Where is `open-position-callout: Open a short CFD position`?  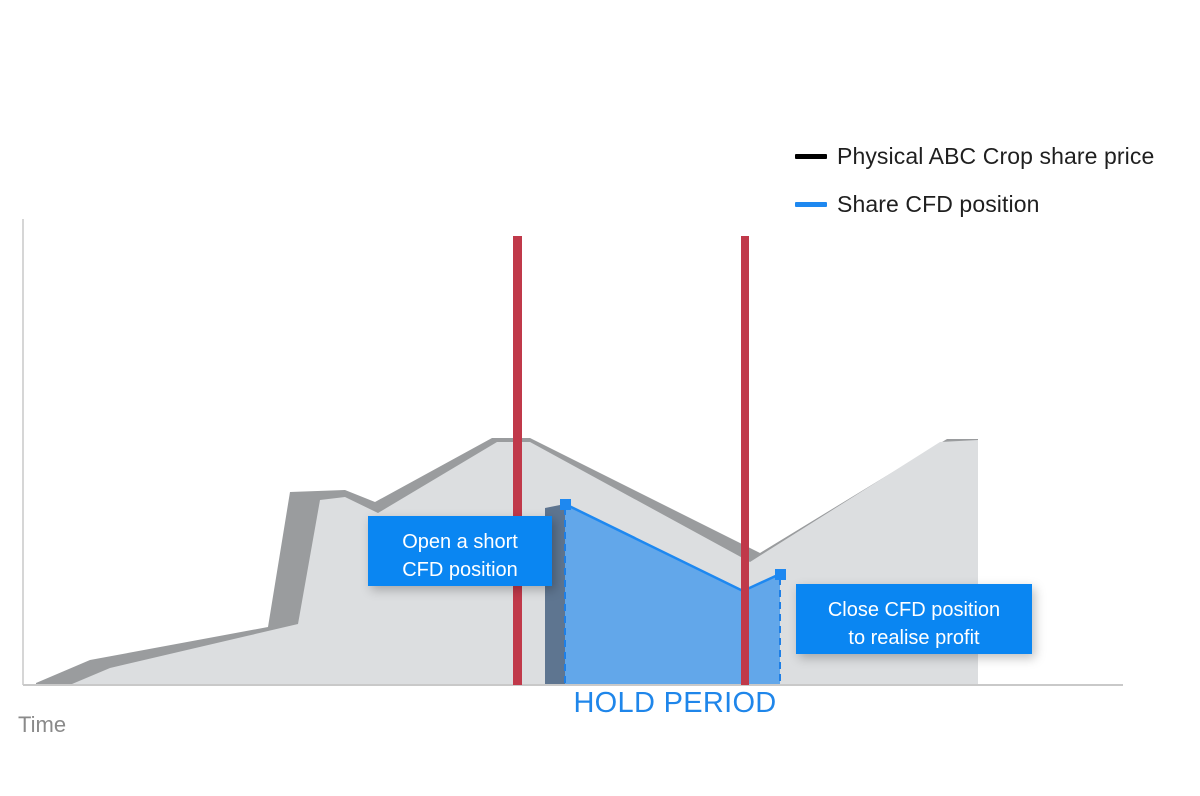
open-position-callout: Open a short CFD position is located at coordinates (460, 551).